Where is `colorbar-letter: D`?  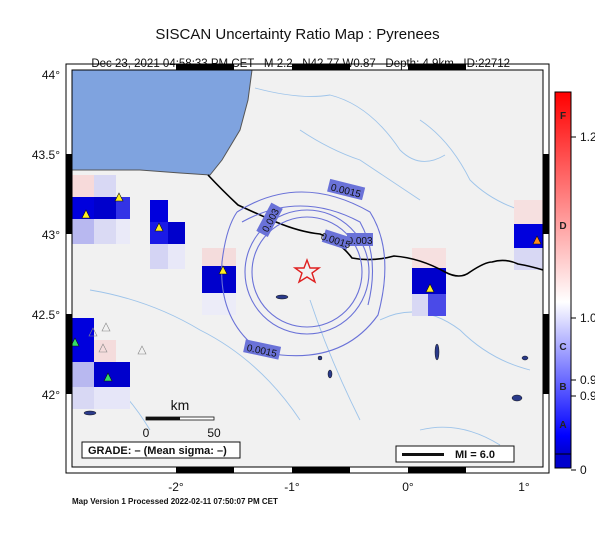
colorbar-letter: D is located at coordinates (562, 226).